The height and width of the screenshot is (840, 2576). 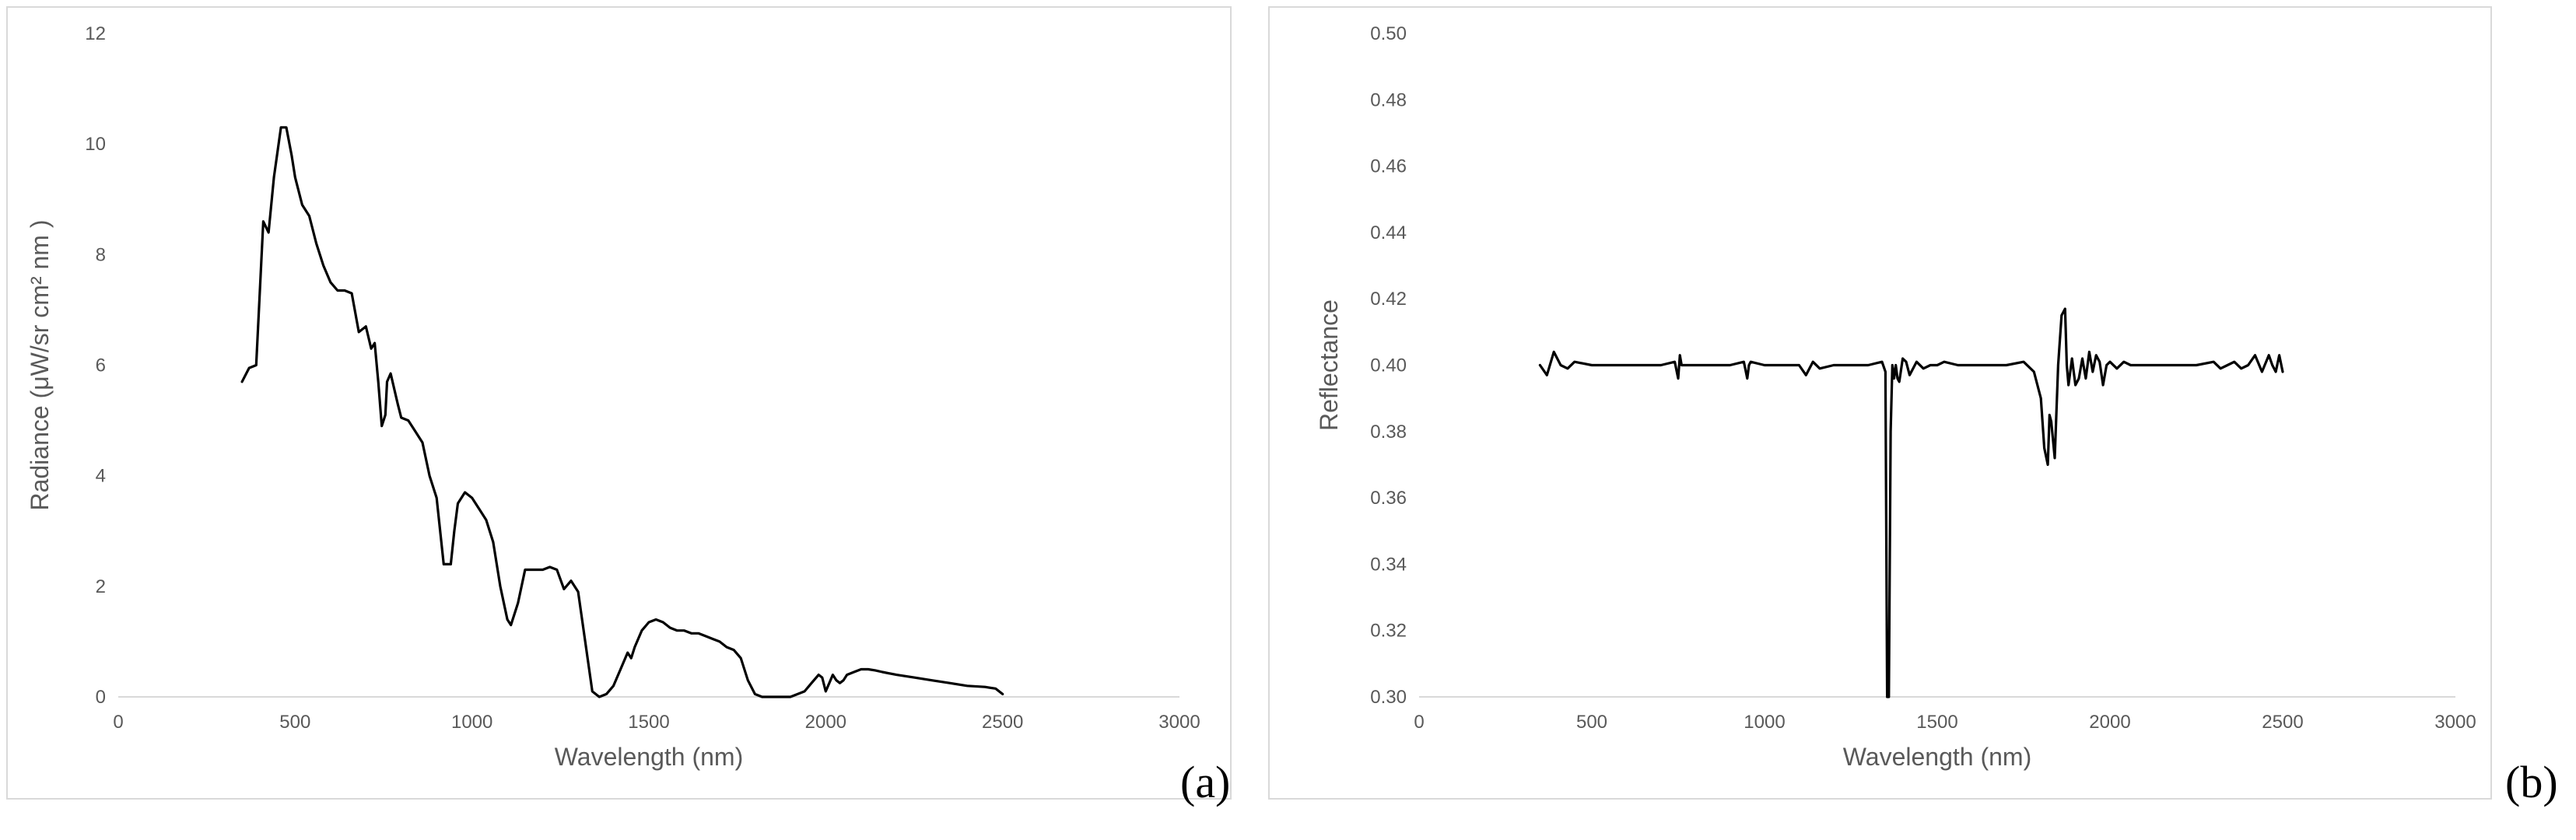 What do you see at coordinates (101, 254) in the screenshot?
I see `y-tick-label: 8` at bounding box center [101, 254].